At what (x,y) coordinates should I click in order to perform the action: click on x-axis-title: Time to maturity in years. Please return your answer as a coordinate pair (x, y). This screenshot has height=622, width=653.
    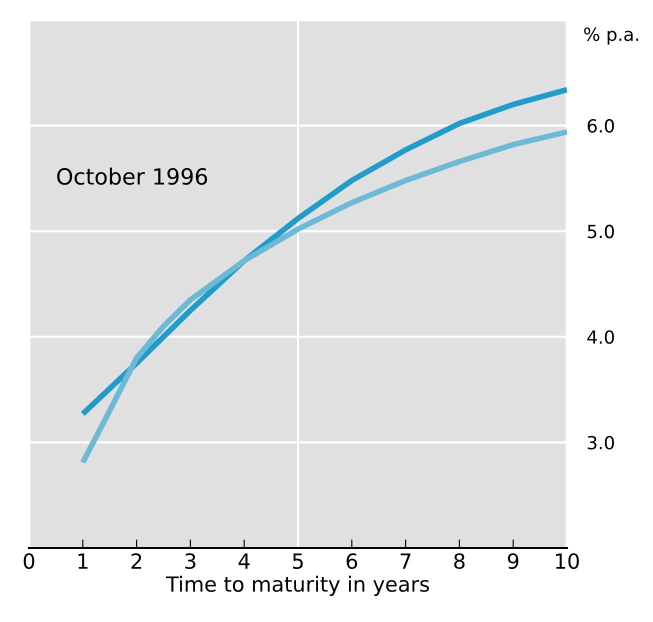
    Looking at the image, I should click on (297, 586).